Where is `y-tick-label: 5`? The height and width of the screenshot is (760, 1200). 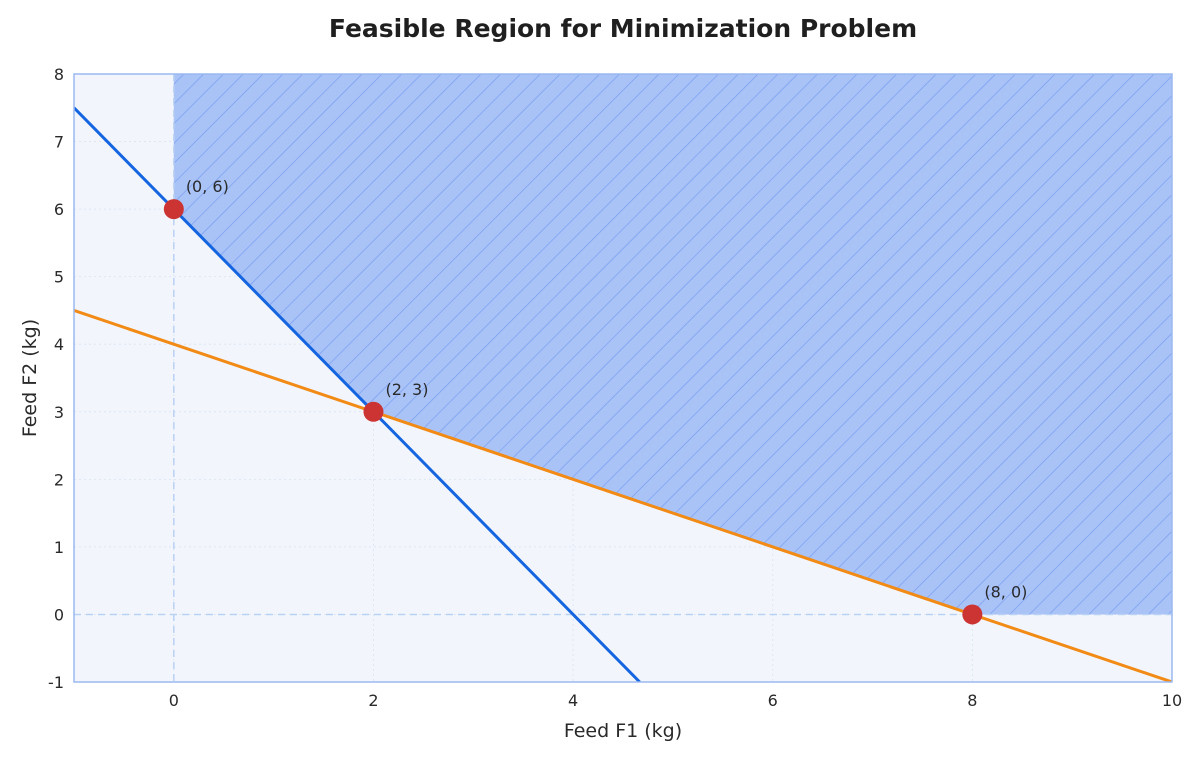
y-tick-label: 5 is located at coordinates (59, 277).